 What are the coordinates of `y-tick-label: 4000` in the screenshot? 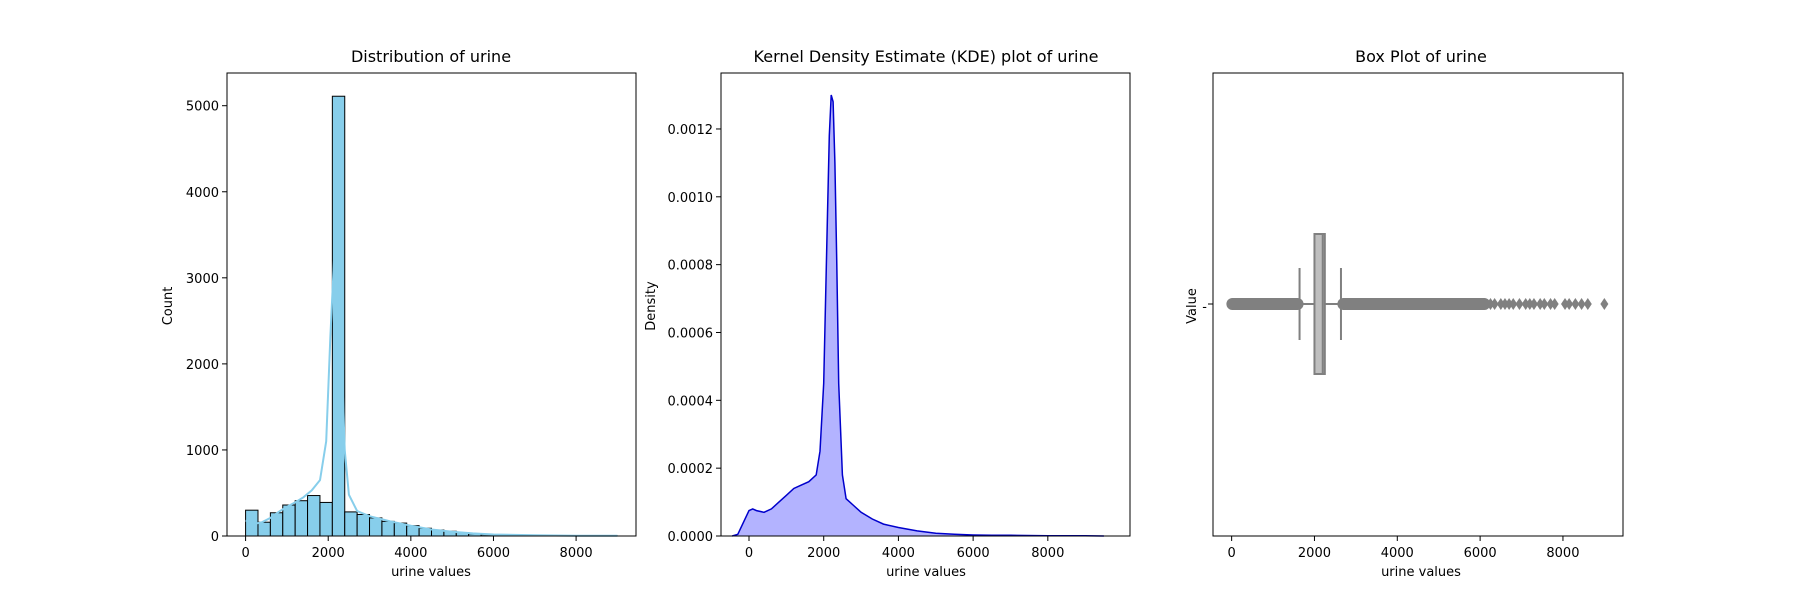 It's located at (202, 193).